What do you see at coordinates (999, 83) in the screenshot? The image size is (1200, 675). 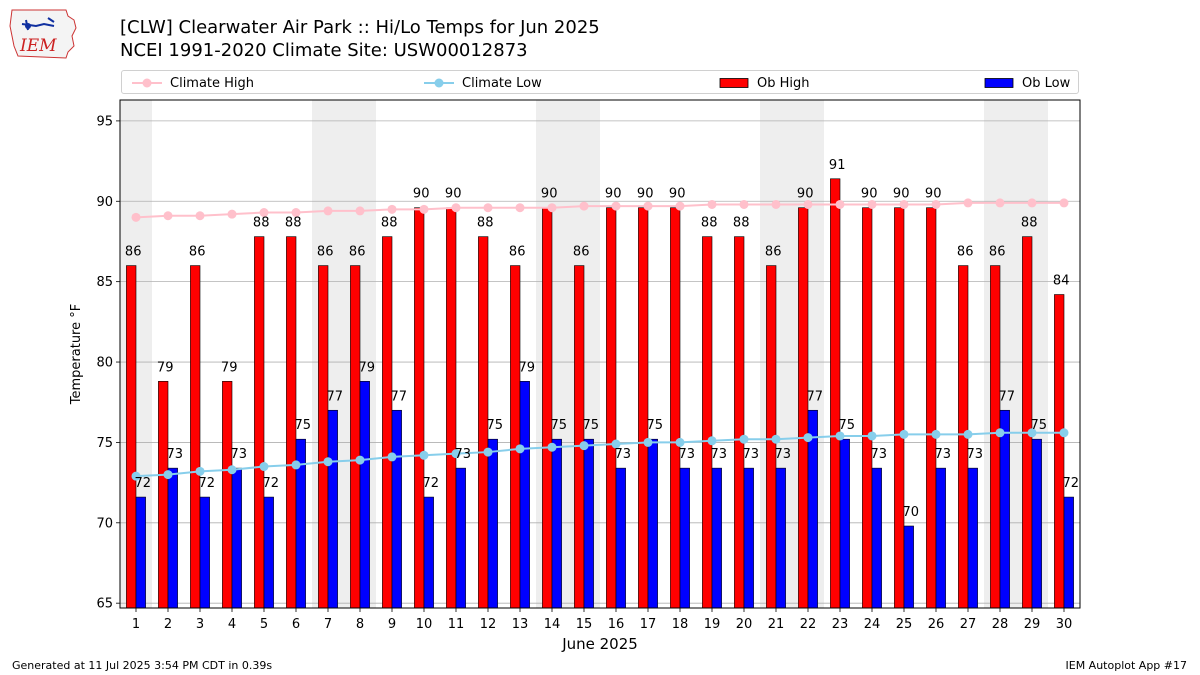 I see `legend-marker-ob-low` at bounding box center [999, 83].